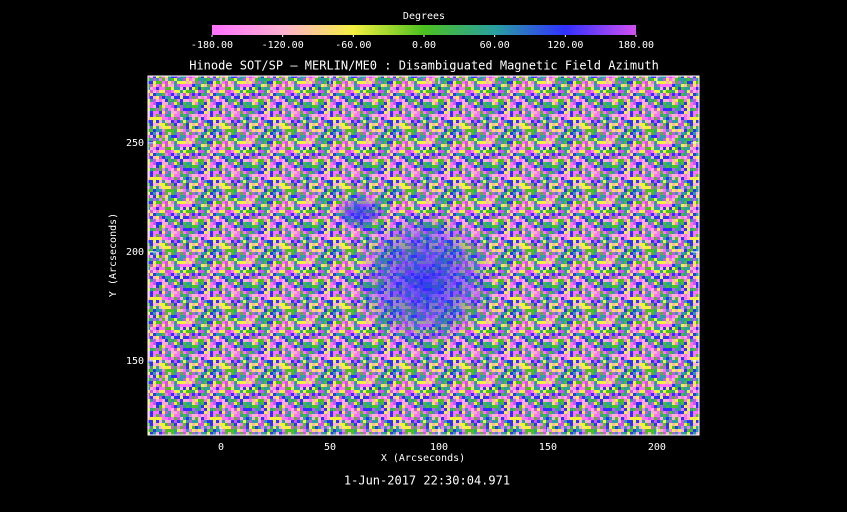  Describe the element at coordinates (212, 45) in the screenshot. I see `colorbar-tick-label: -180.00` at that location.